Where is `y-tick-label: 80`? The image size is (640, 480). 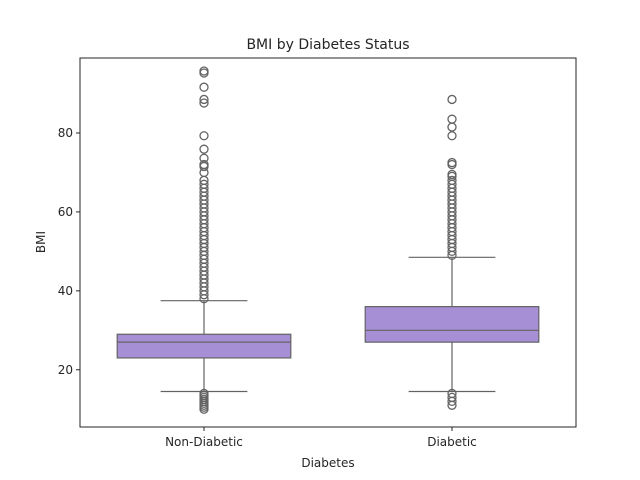
y-tick-label: 80 is located at coordinates (65, 133).